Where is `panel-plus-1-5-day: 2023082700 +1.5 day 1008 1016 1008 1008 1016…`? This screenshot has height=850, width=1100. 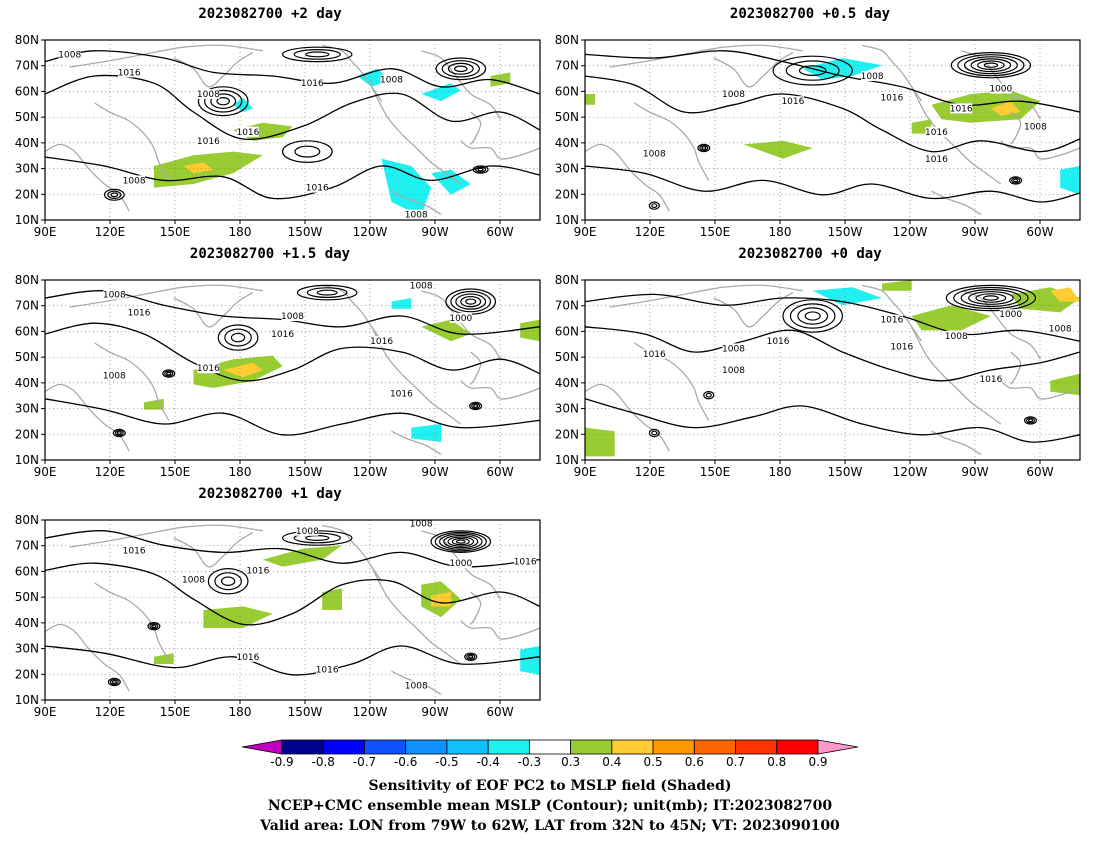 panel-plus-1-5-day: 2023082700 +1.5 day 1008 1016 1008 1008 1016… is located at coordinates (270, 366).